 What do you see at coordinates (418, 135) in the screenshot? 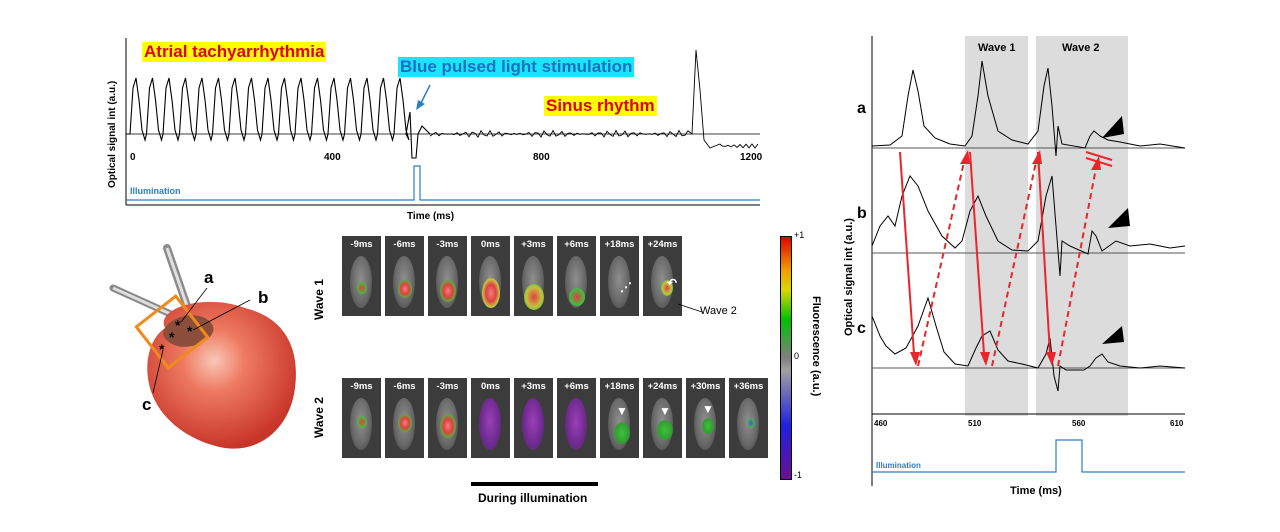
I see `stimulation-artifact` at bounding box center [418, 135].